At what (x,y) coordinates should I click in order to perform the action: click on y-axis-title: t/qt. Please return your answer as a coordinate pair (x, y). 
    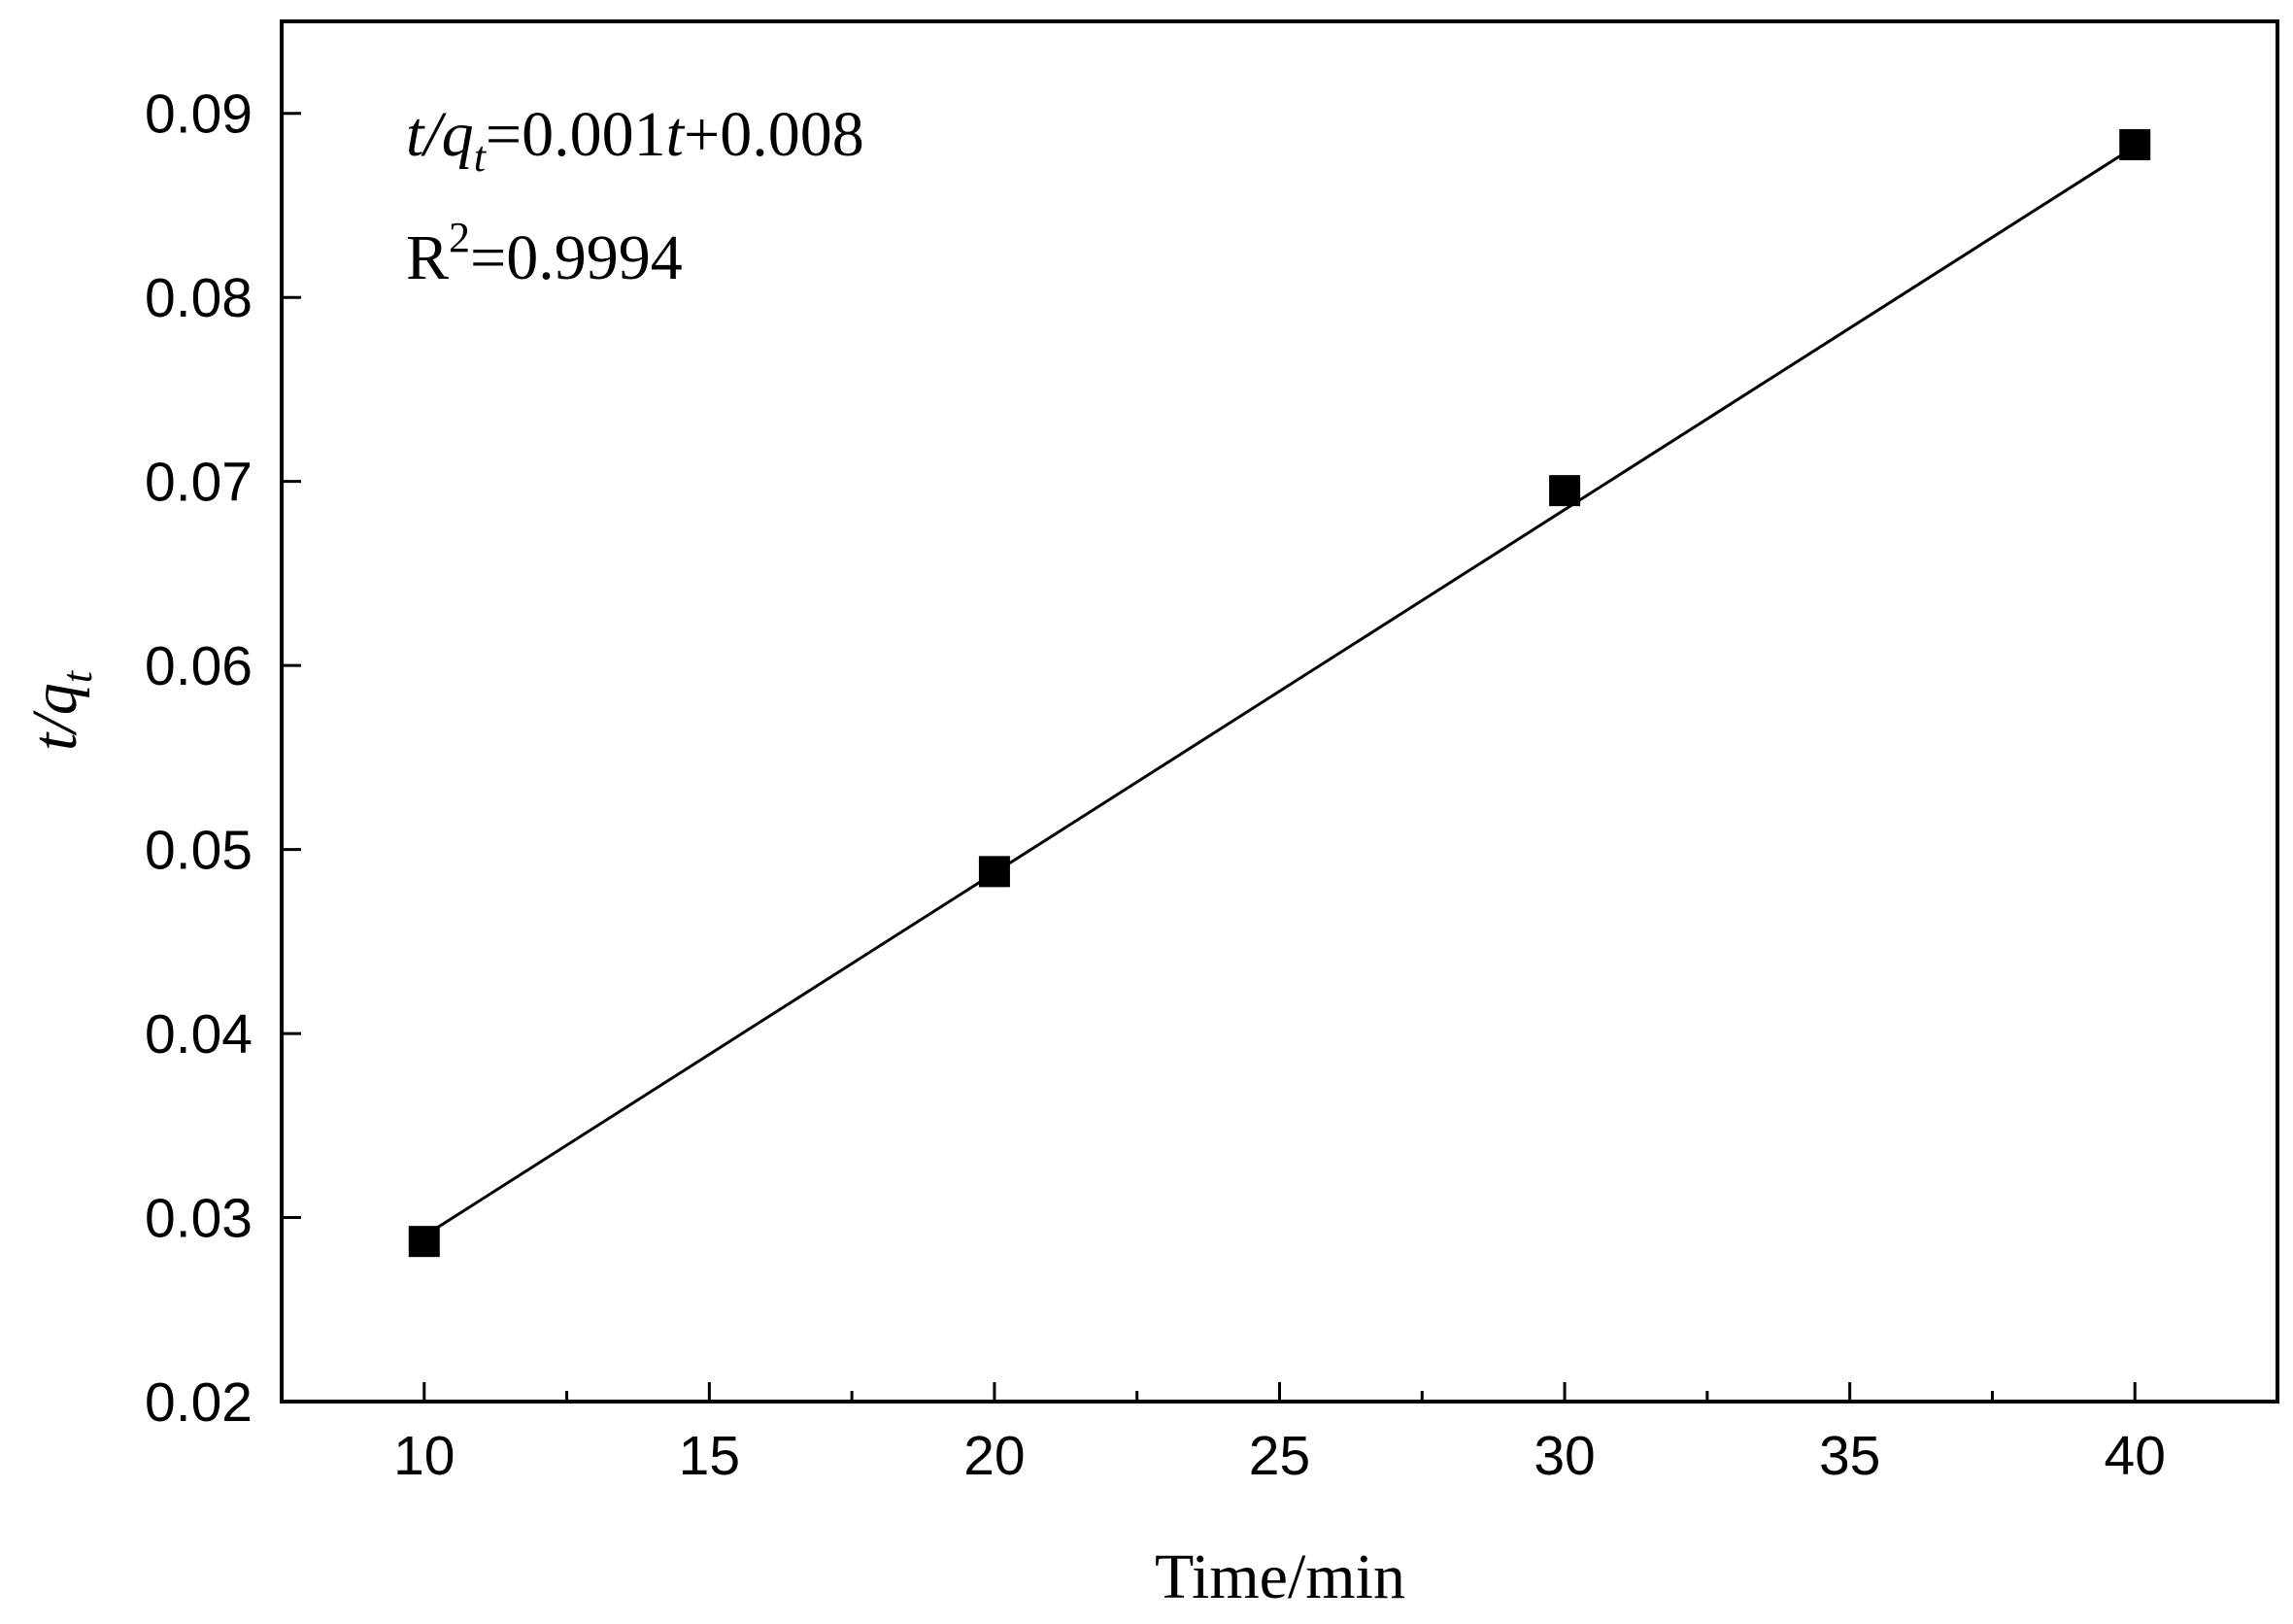
    Looking at the image, I should click on (60, 710).